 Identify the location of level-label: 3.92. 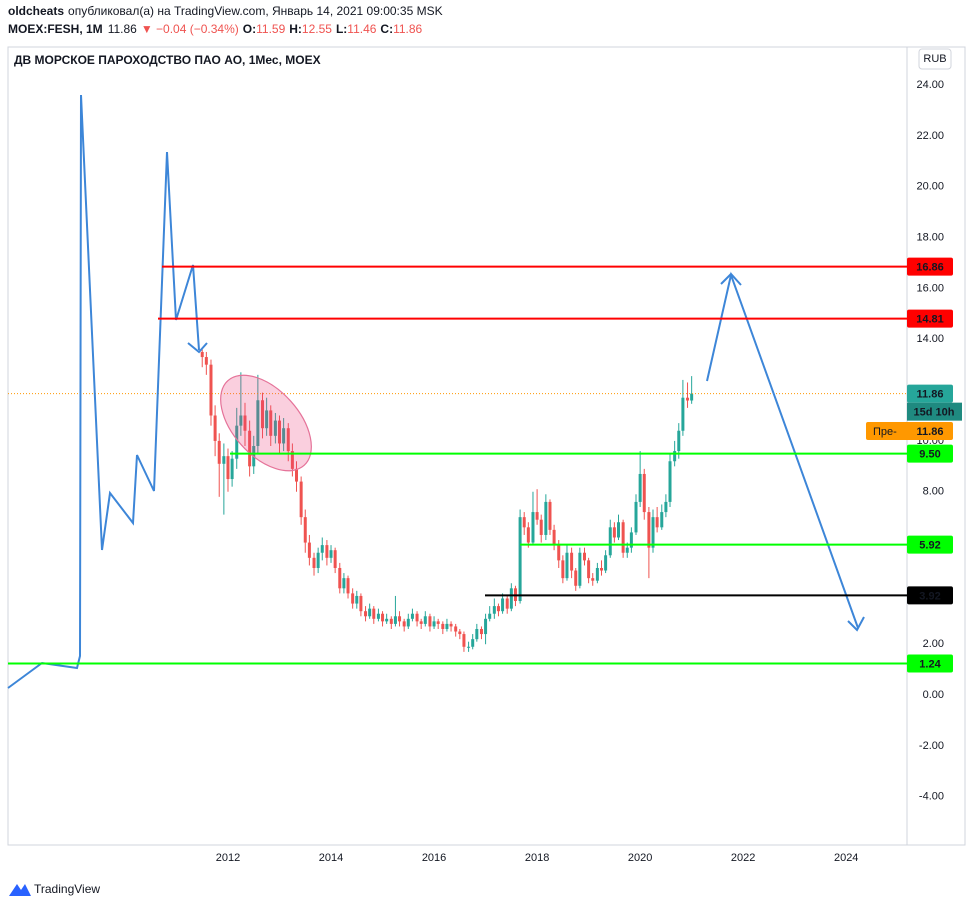
(929, 596).